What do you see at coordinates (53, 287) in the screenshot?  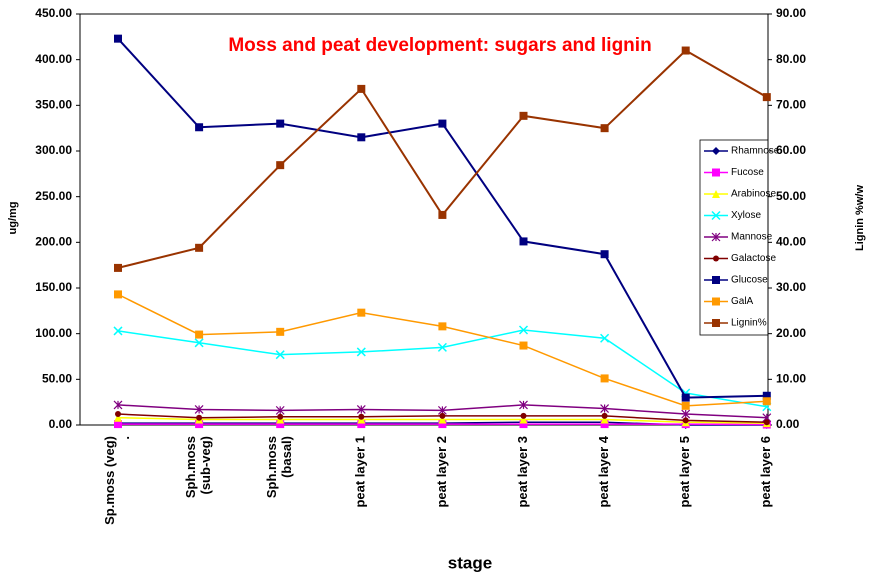 I see `y-tick-label: 150.00` at bounding box center [53, 287].